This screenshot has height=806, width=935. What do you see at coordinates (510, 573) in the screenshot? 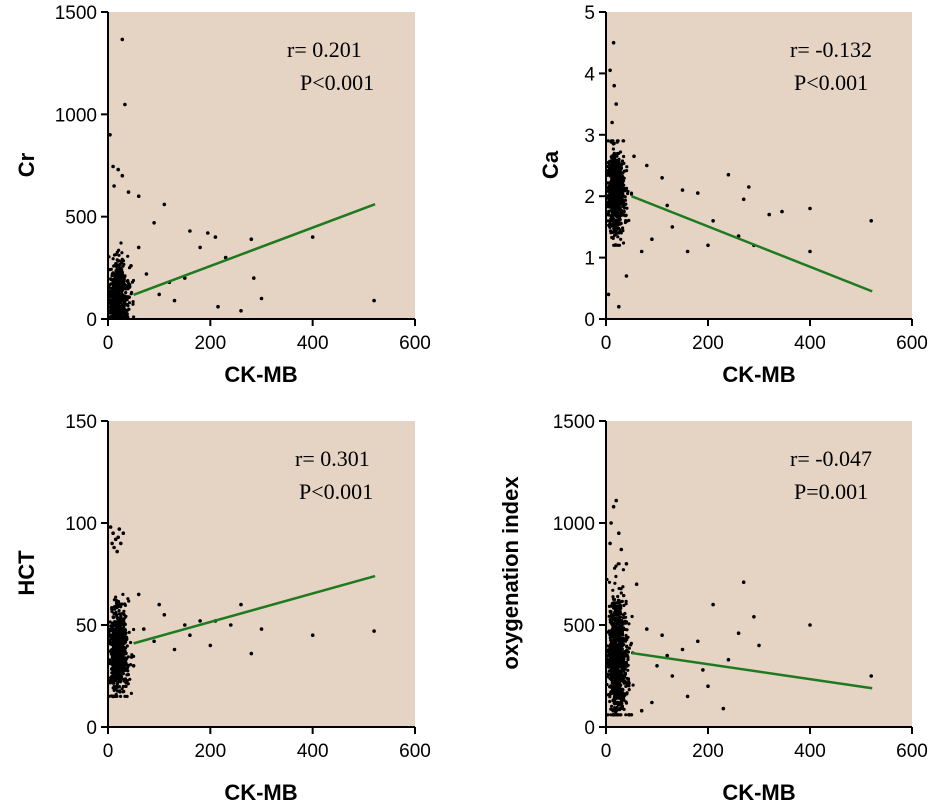
I see `y-axis-title-oxygenation-index: oxygenation index` at bounding box center [510, 573].